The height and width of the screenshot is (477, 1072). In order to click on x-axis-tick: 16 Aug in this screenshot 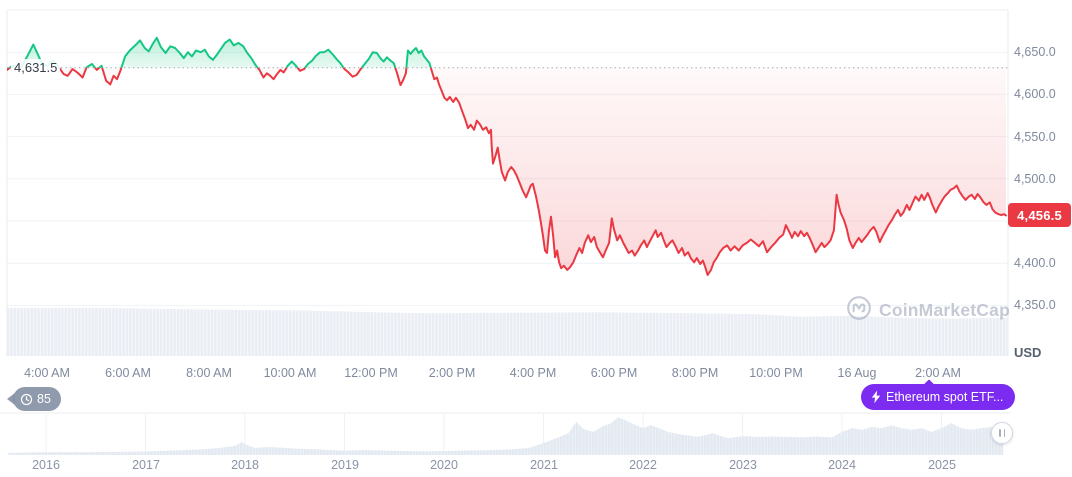, I will do `click(857, 373)`.